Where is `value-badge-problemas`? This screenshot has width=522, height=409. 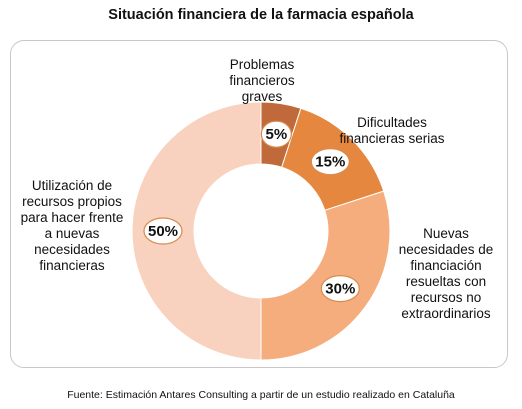
value-badge-problemas is located at coordinates (276, 134).